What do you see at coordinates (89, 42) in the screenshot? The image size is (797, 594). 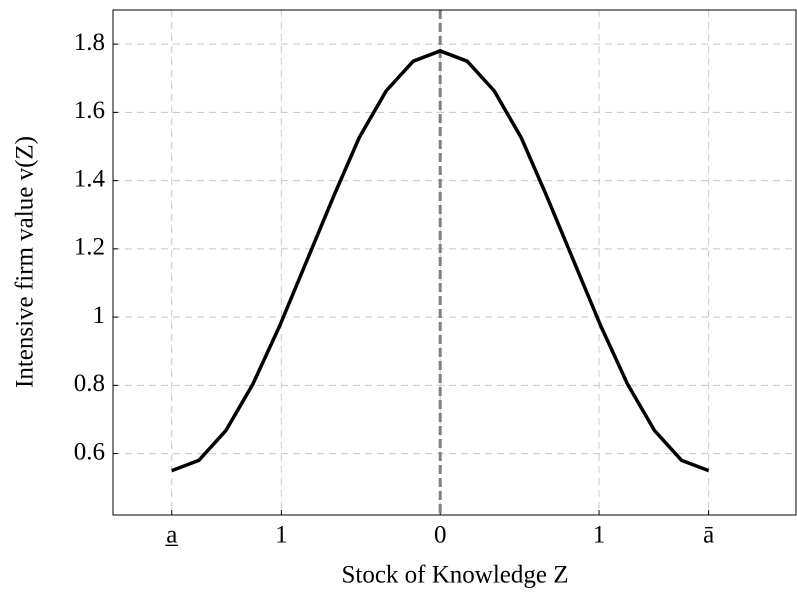 I see `y-tick-label: 1.8` at bounding box center [89, 42].